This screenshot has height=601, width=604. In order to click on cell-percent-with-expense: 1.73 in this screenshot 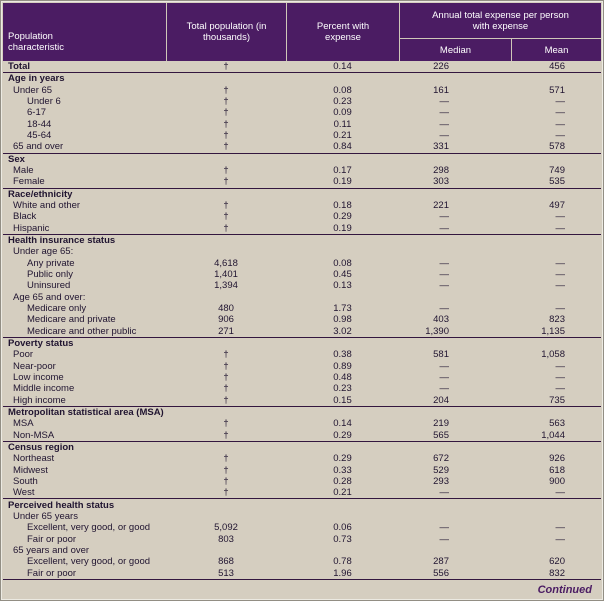, I will do `click(342, 309)`.